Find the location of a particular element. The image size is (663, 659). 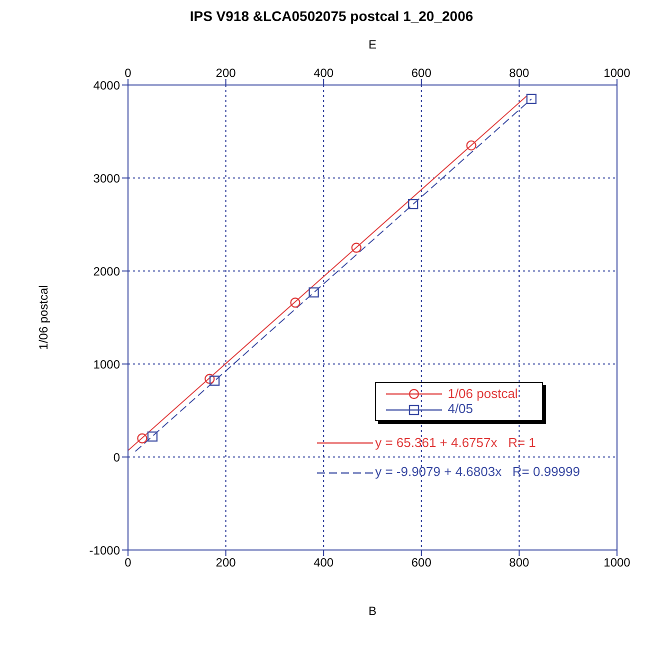

x-tick-label: 0 is located at coordinates (128, 73).